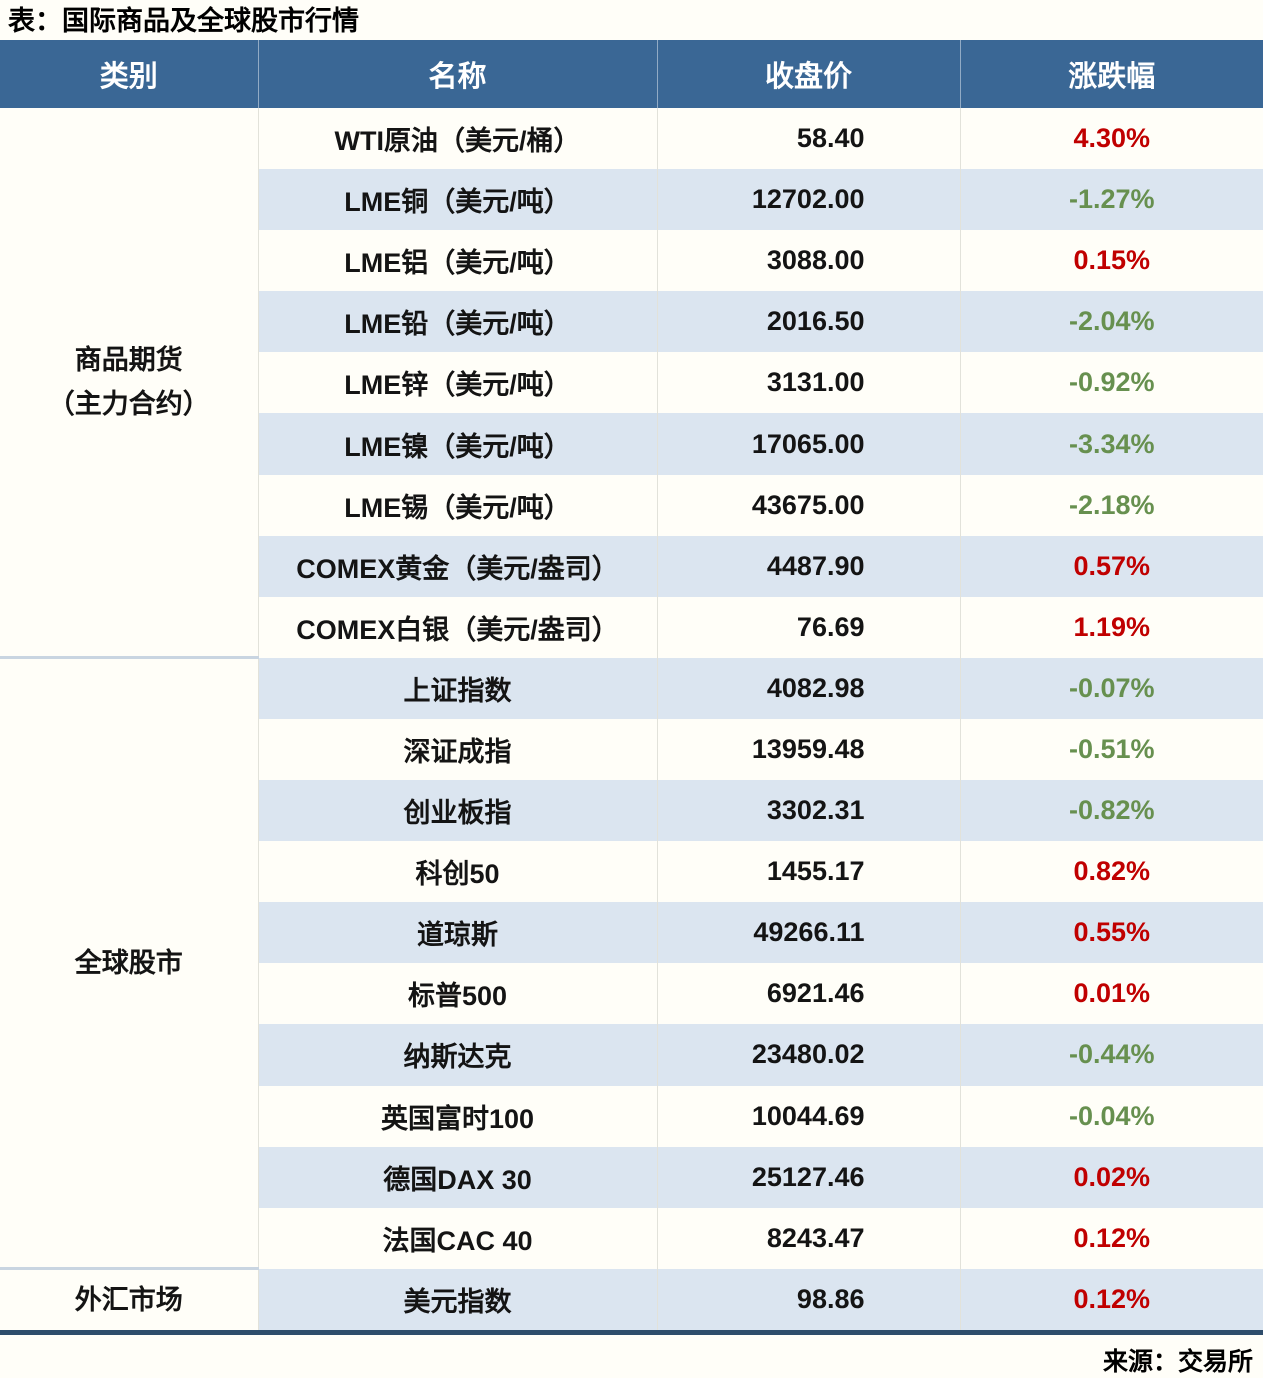 Image resolution: width=1263 pixels, height=1378 pixels. I want to click on close-price-value: 3131.00, so click(808, 383).